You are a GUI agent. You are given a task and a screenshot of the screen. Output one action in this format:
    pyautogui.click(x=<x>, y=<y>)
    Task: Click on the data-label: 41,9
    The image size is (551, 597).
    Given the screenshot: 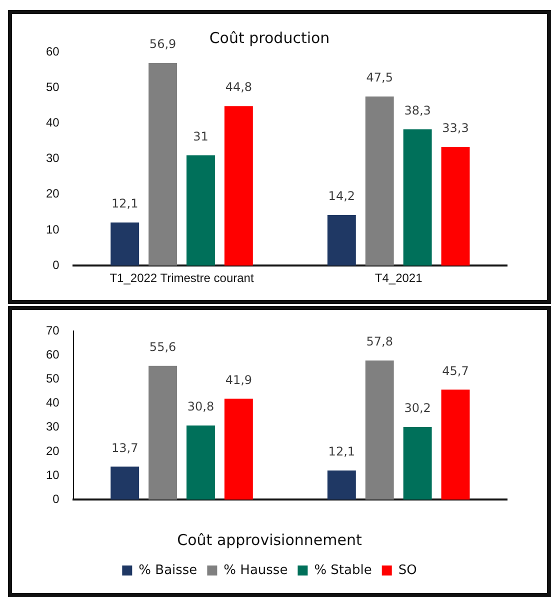 What is the action you would take?
    pyautogui.click(x=238, y=379)
    